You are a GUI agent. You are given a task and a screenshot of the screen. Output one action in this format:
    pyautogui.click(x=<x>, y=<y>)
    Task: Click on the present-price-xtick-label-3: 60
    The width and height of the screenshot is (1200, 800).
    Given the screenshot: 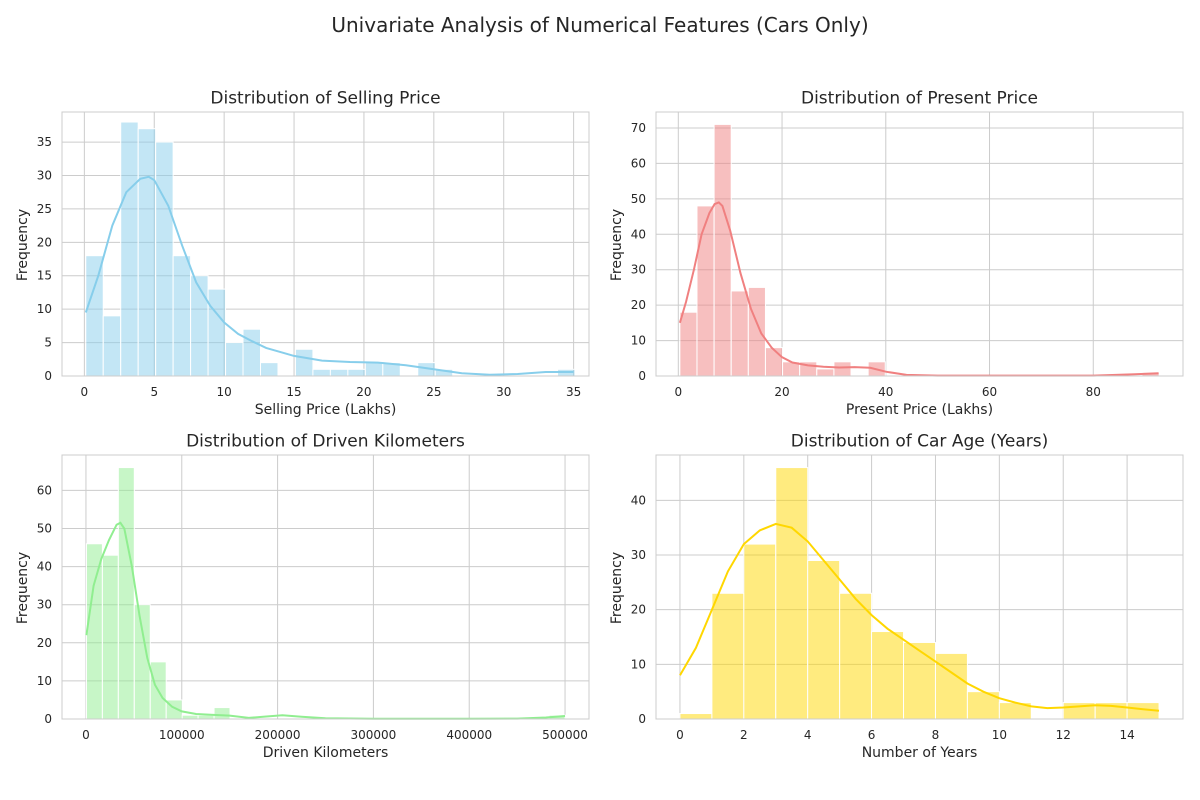 What is the action you would take?
    pyautogui.click(x=989, y=392)
    